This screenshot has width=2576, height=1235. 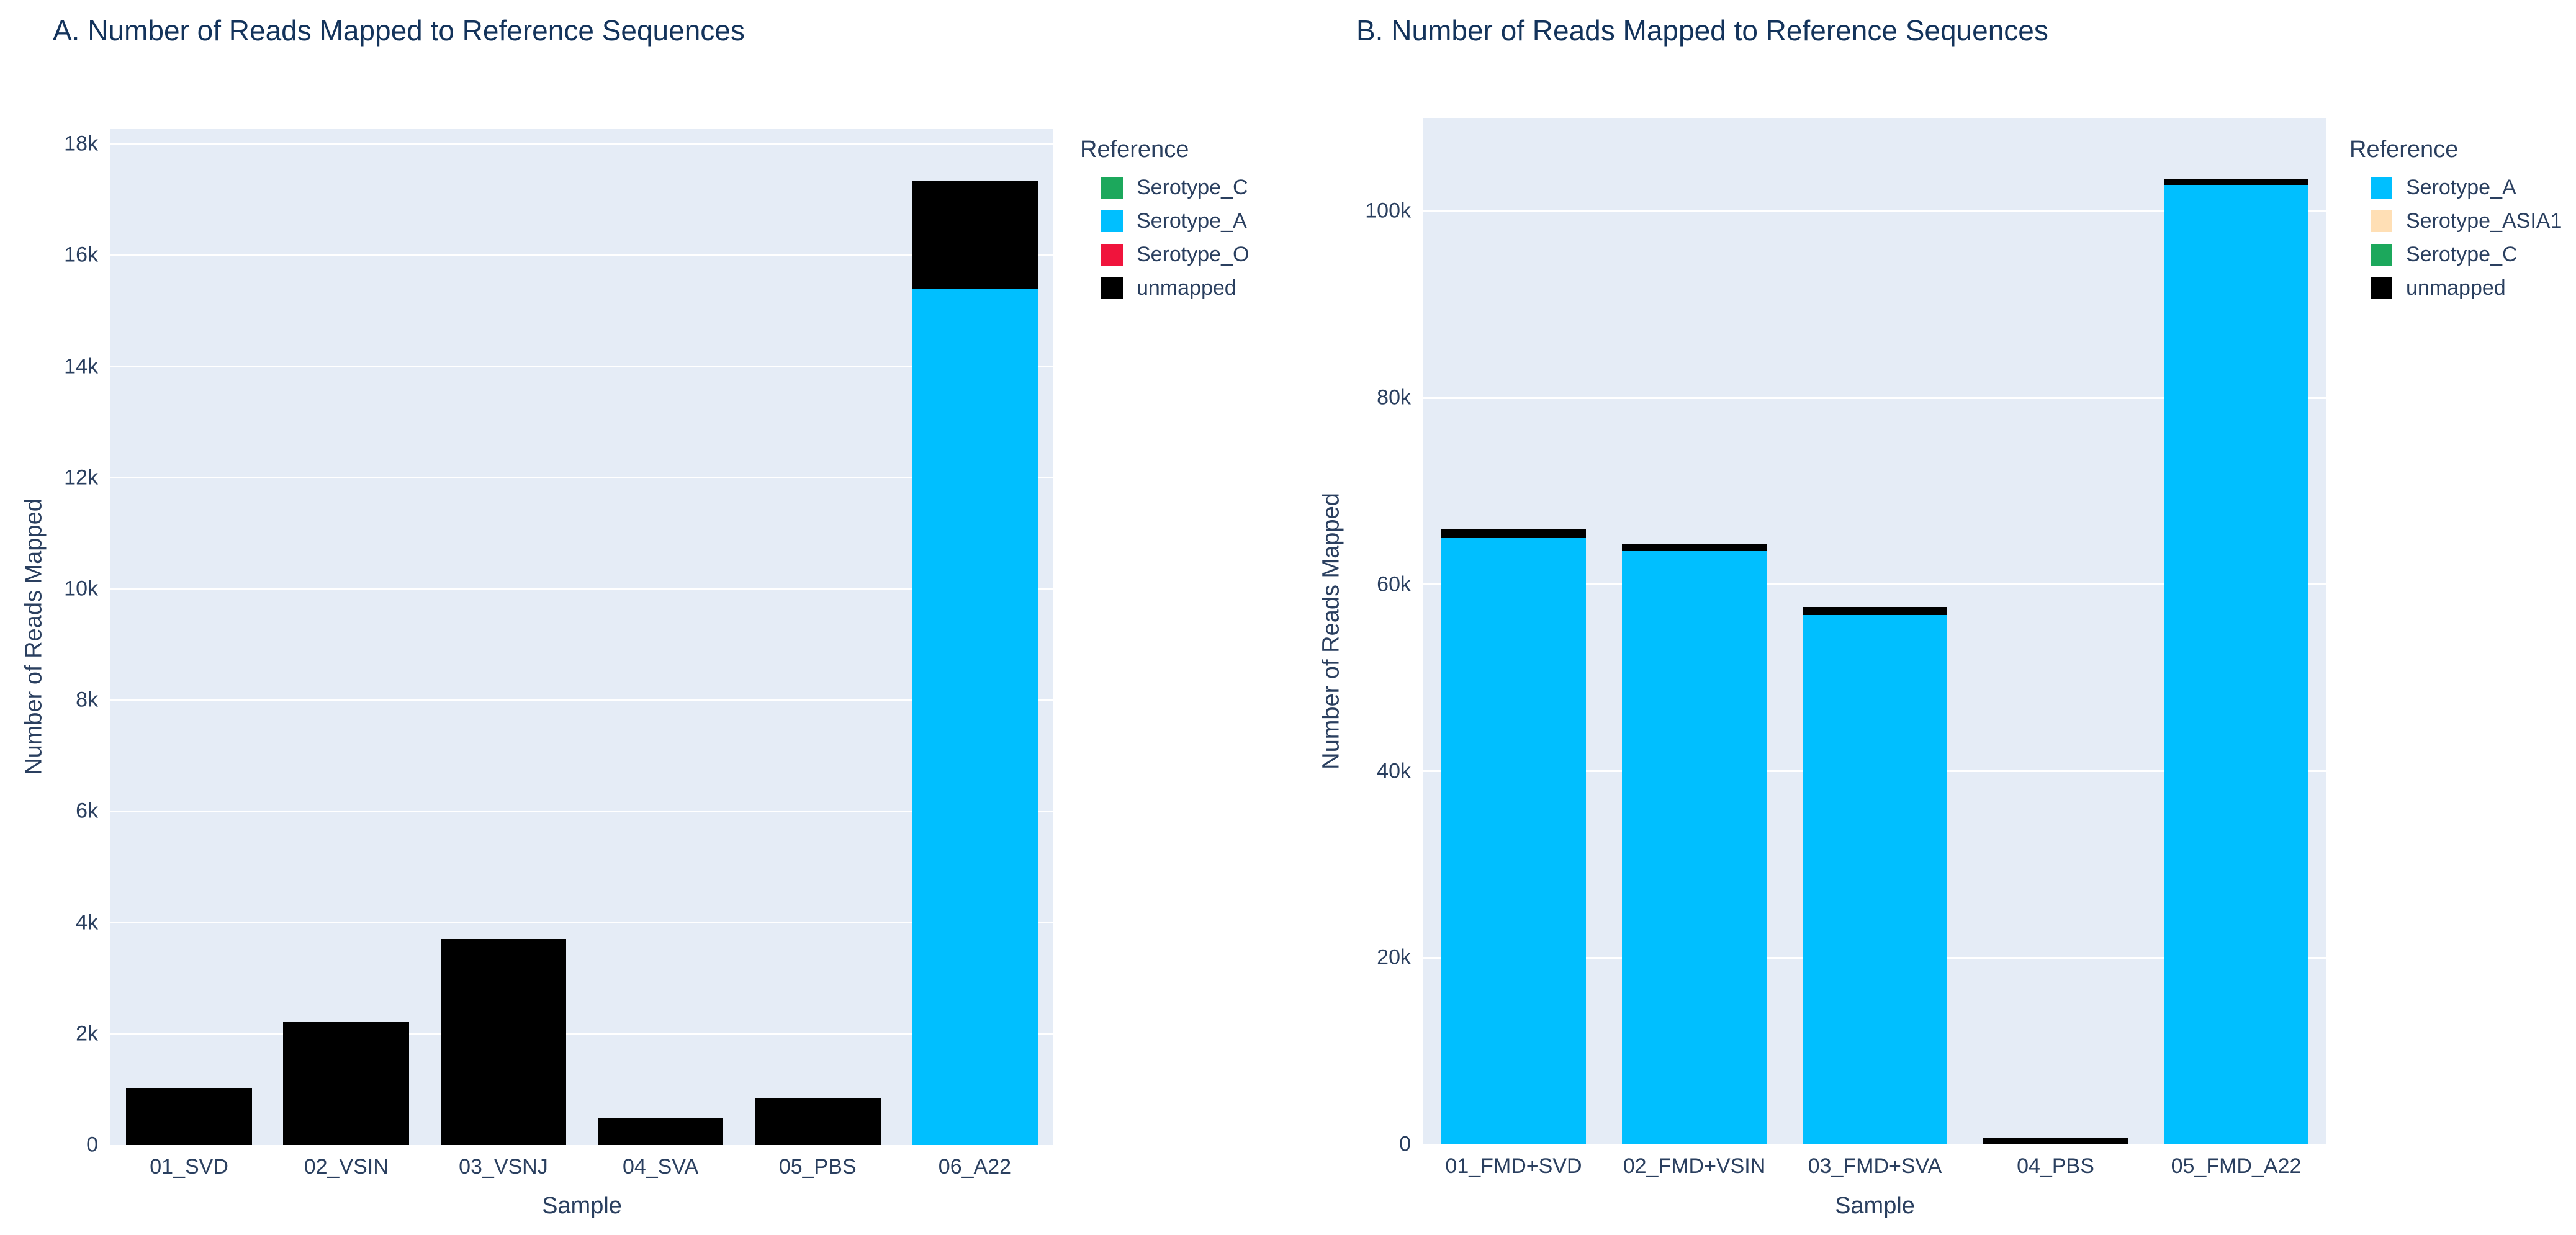 What do you see at coordinates (81, 144) in the screenshot?
I see `y-tick-label: 18k` at bounding box center [81, 144].